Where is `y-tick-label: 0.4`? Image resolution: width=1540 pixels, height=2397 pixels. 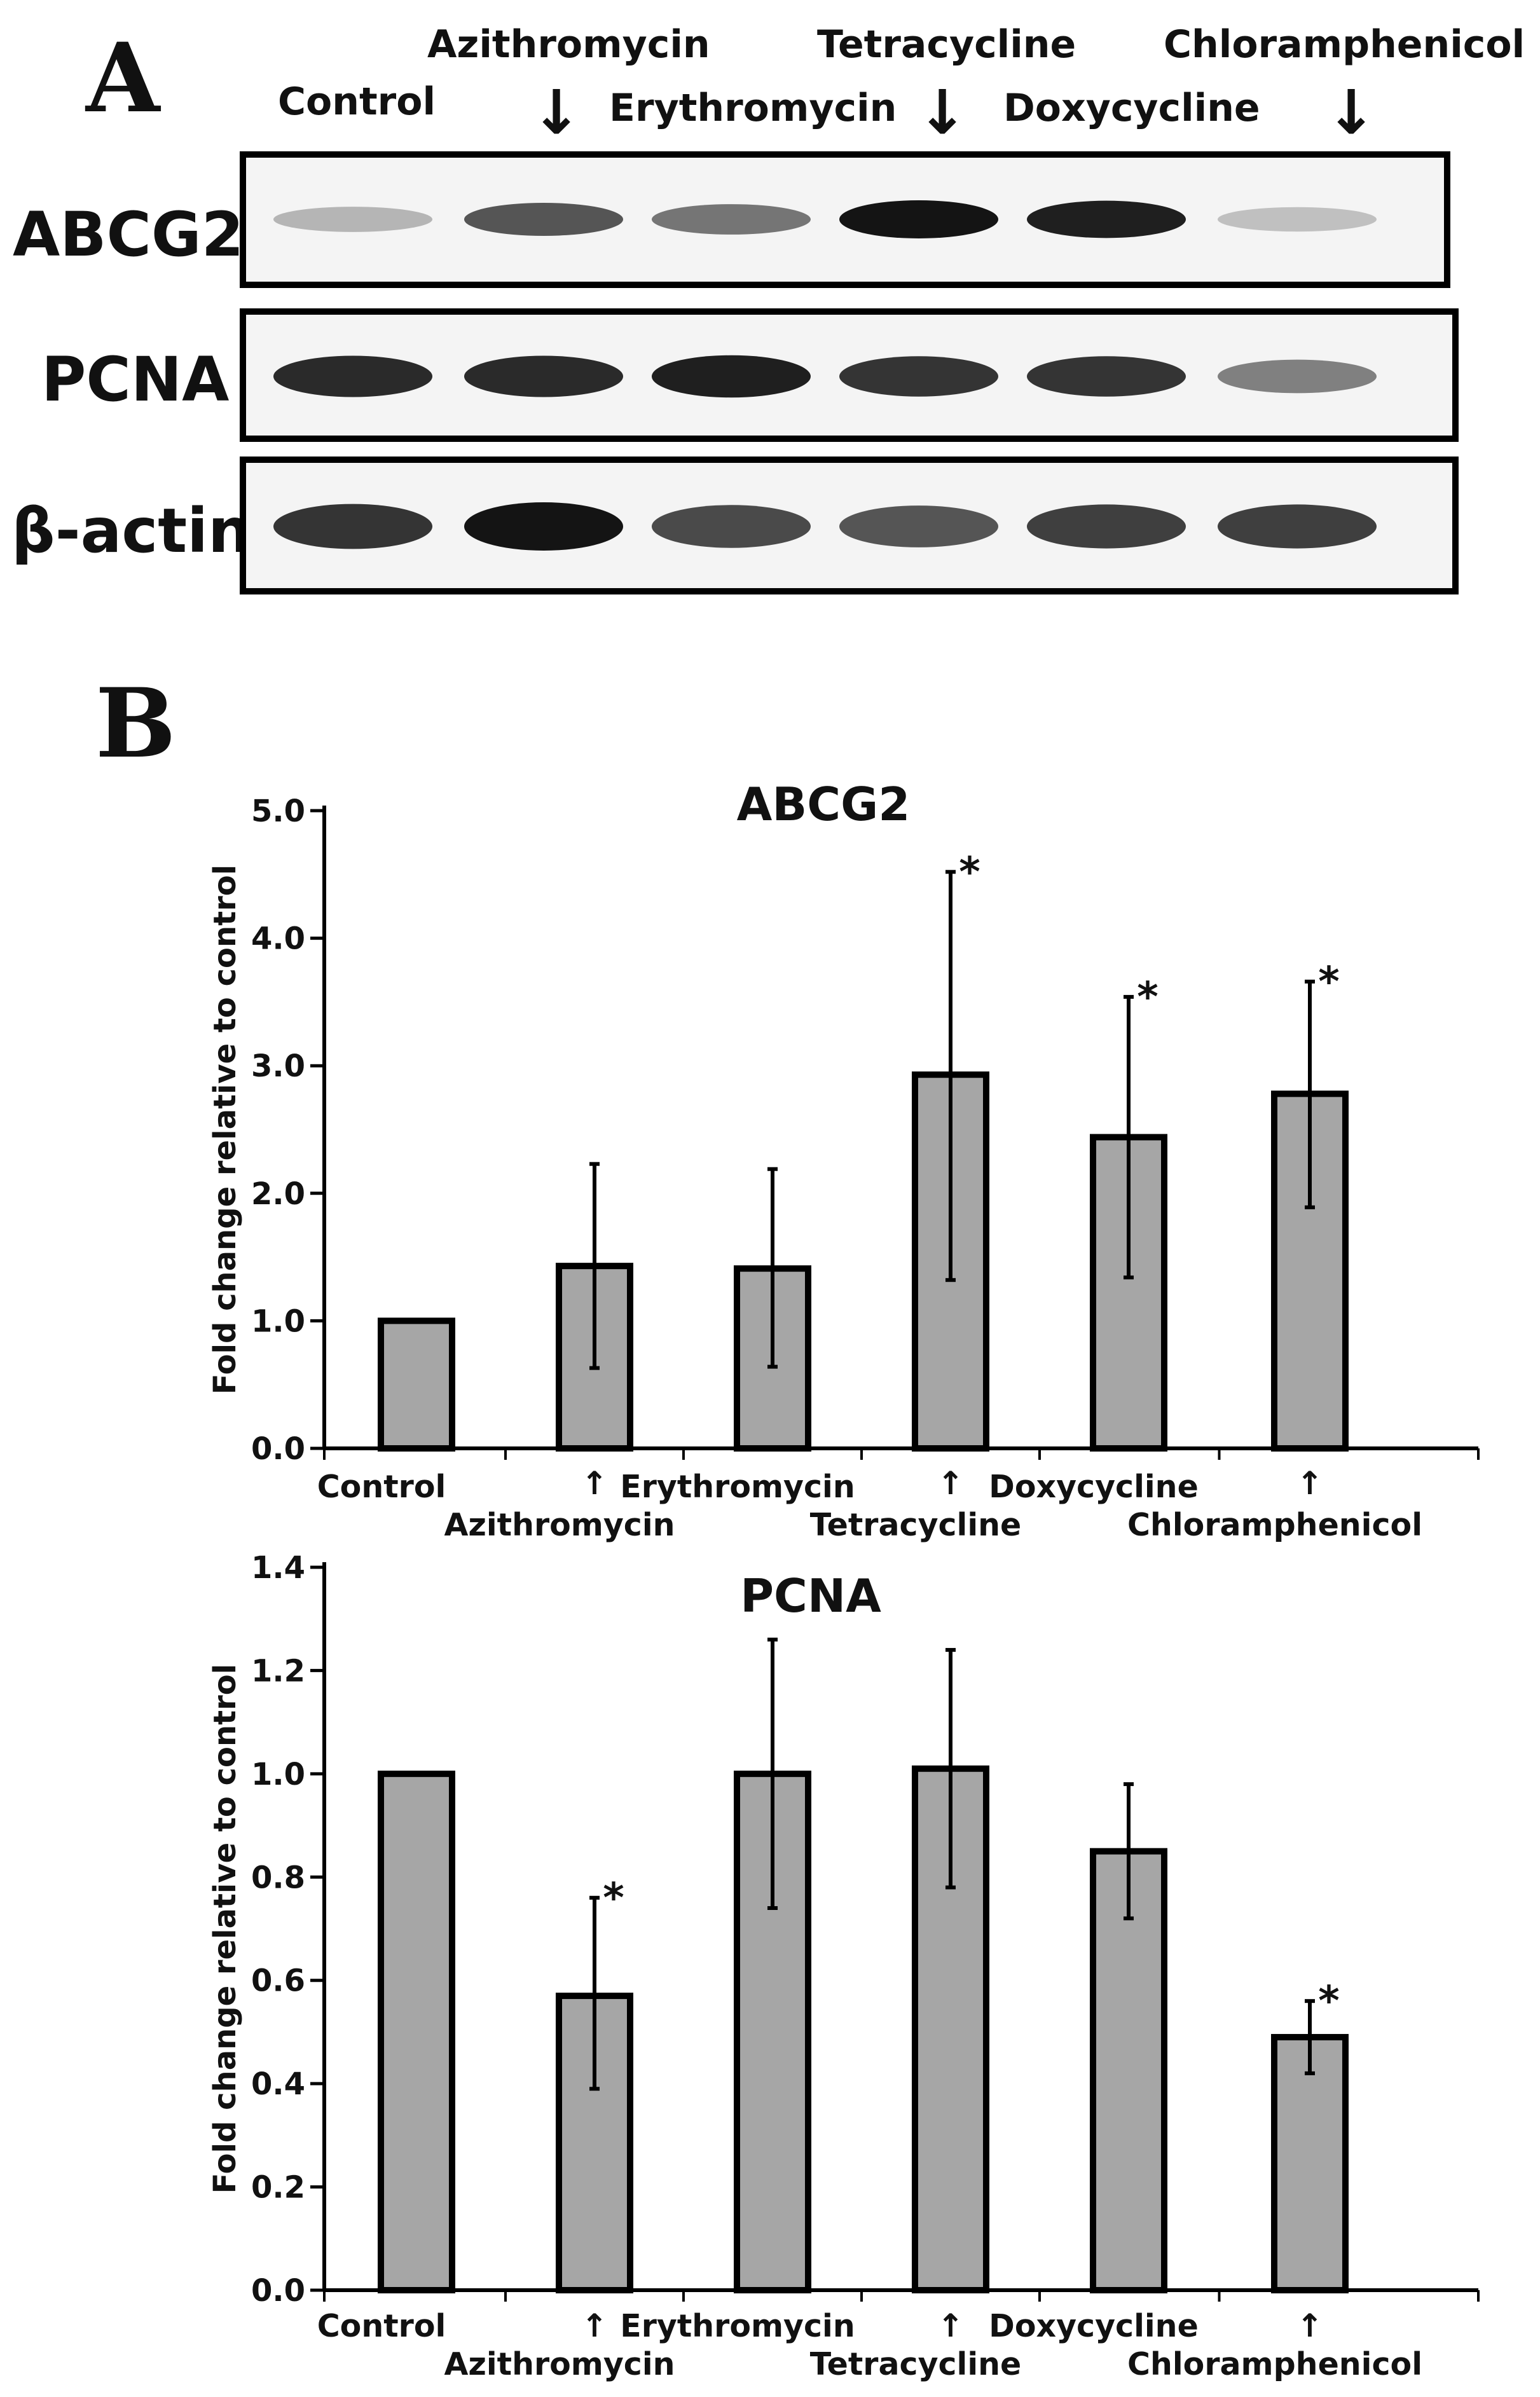
y-tick-label: 0.4 is located at coordinates (278, 2084).